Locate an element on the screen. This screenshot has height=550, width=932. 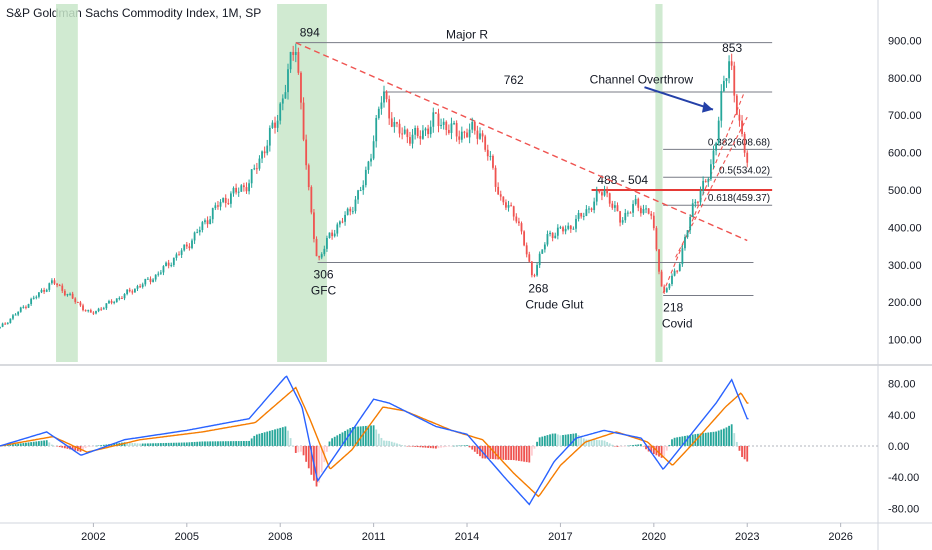
fib-label-2: 0.382(608.68) is located at coordinates (739, 142).